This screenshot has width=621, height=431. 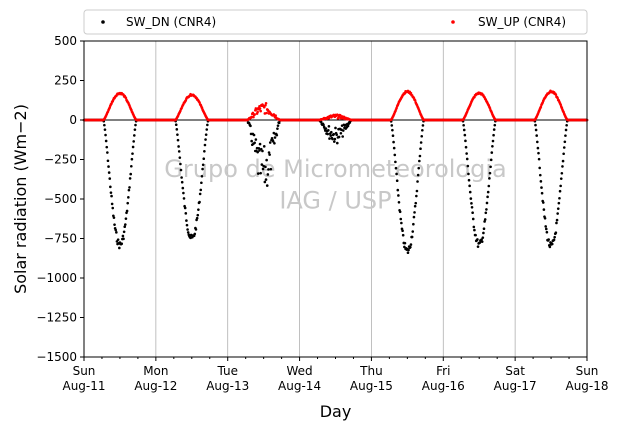 What do you see at coordinates (65, 41) in the screenshot?
I see `y-tick-label: 500` at bounding box center [65, 41].